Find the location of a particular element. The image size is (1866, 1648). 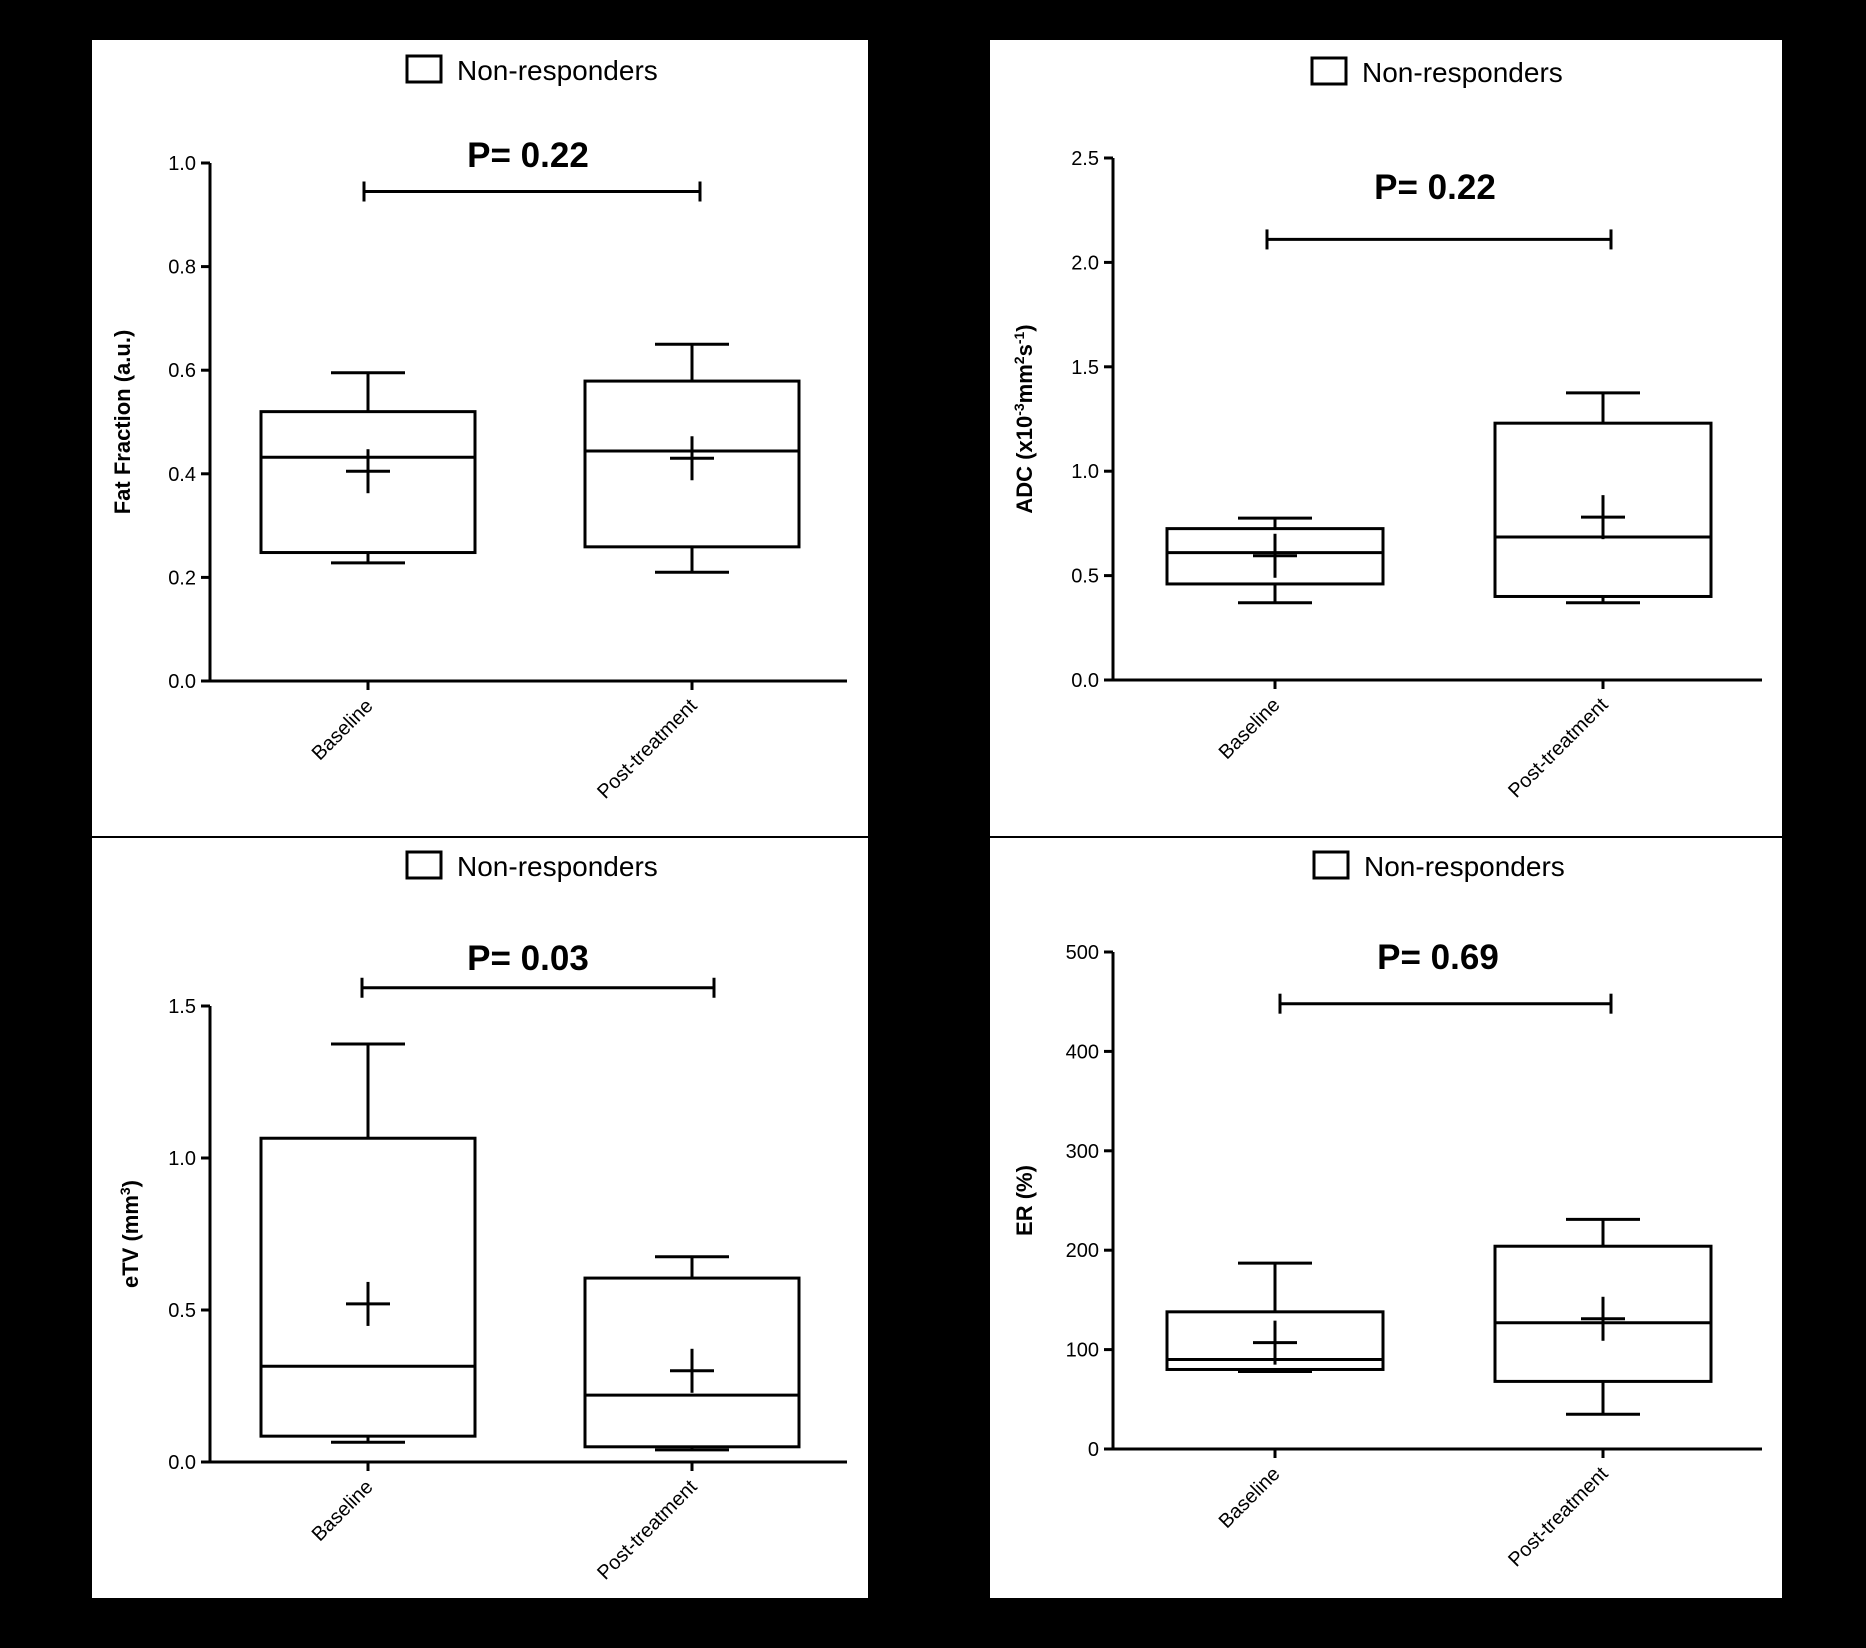

y-axis-label-superscript: -1 is located at coordinates (1019, 338).